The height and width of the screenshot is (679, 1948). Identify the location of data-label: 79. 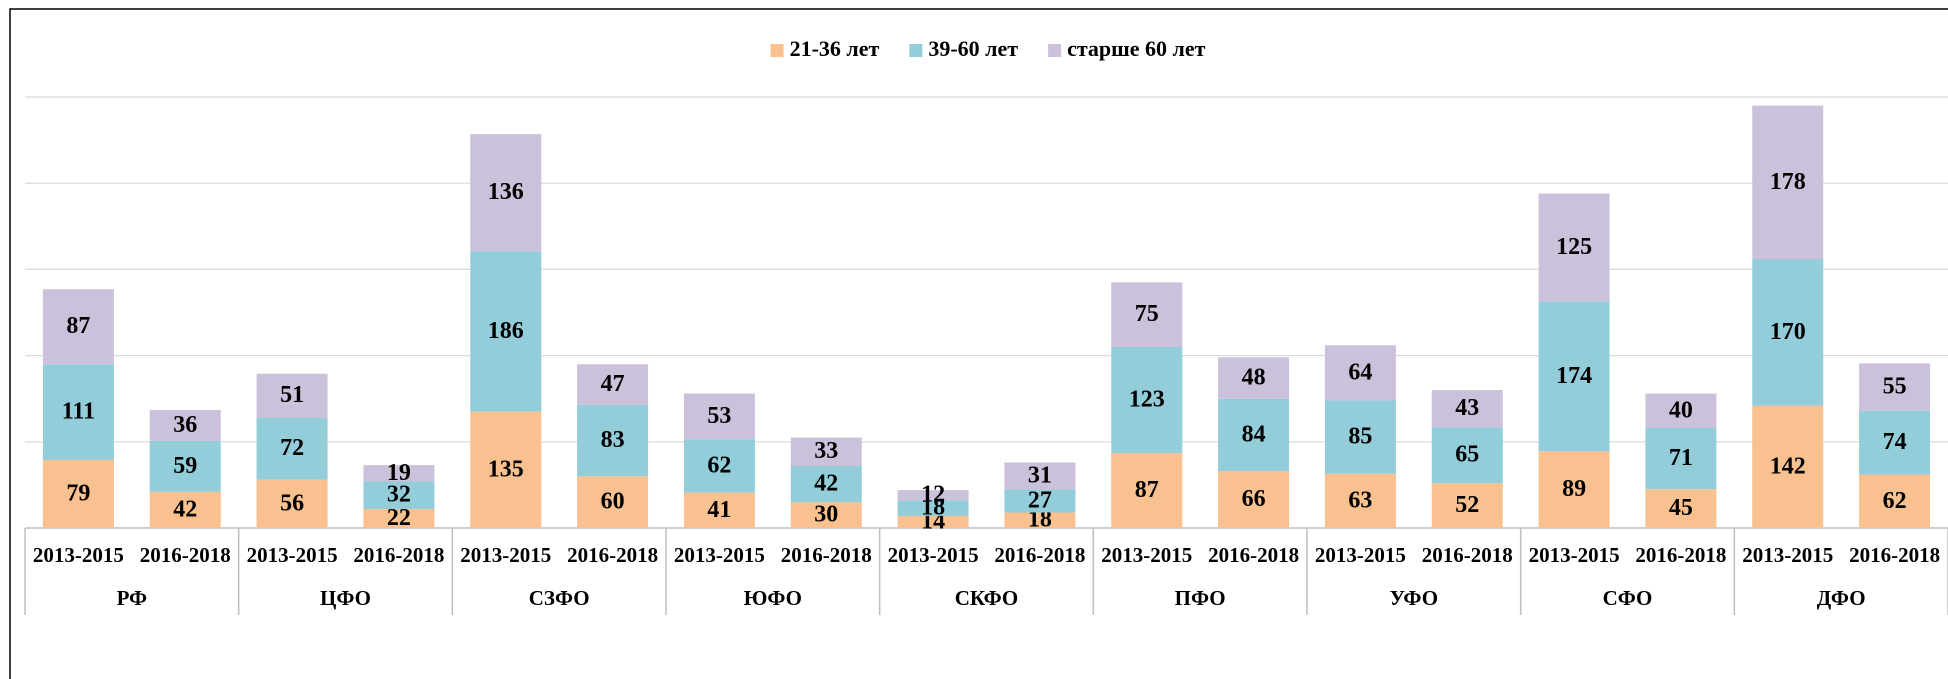
(78, 493).